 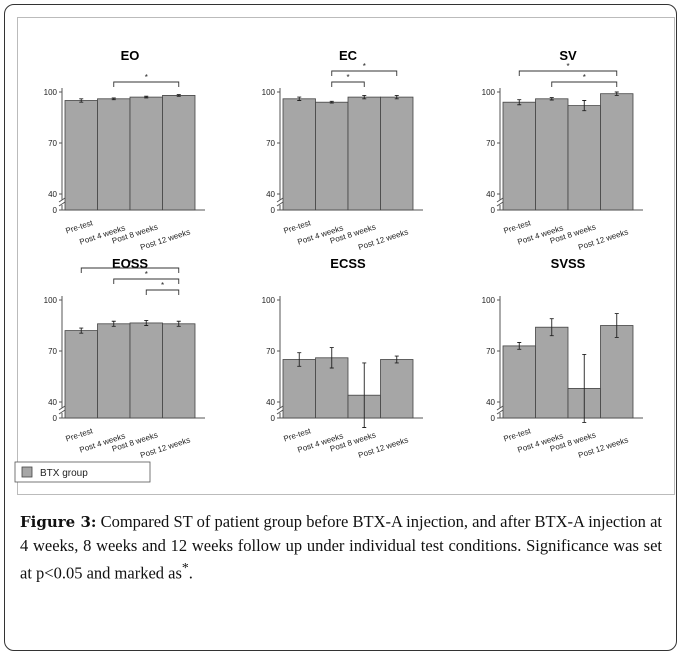 What do you see at coordinates (64, 473) in the screenshot?
I see `legend-label: BTX group` at bounding box center [64, 473].